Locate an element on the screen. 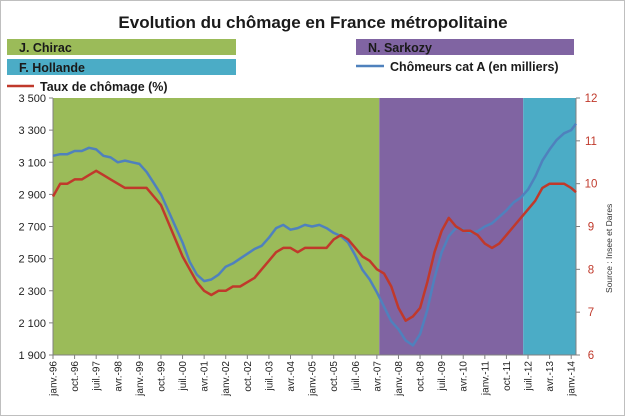 Image resolution: width=625 pixels, height=416 pixels. x-tick-label: janv.-08 is located at coordinates (399, 379).